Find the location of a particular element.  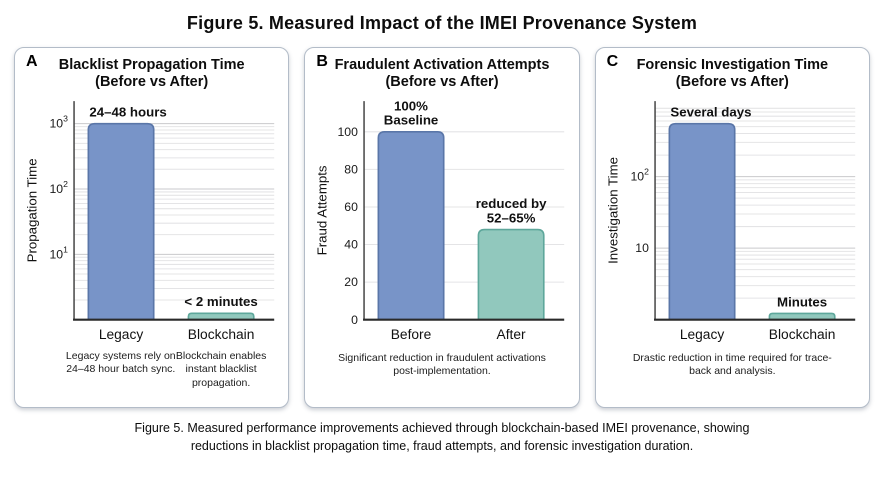

y-tick-label: 10 is located at coordinates (642, 248).